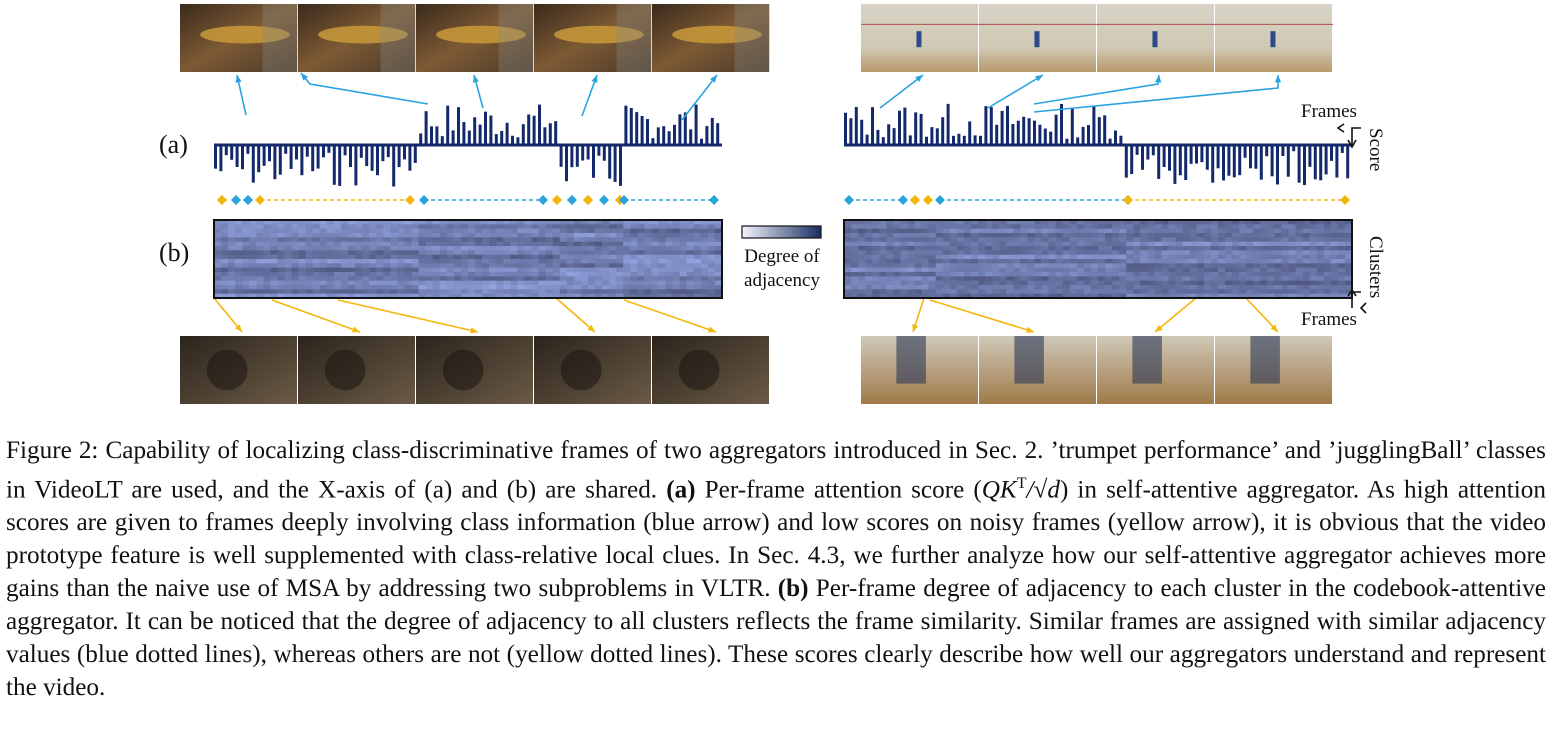 The height and width of the screenshot is (749, 1552). What do you see at coordinates (410, 200) in the screenshot?
I see `diamond-marker` at bounding box center [410, 200].